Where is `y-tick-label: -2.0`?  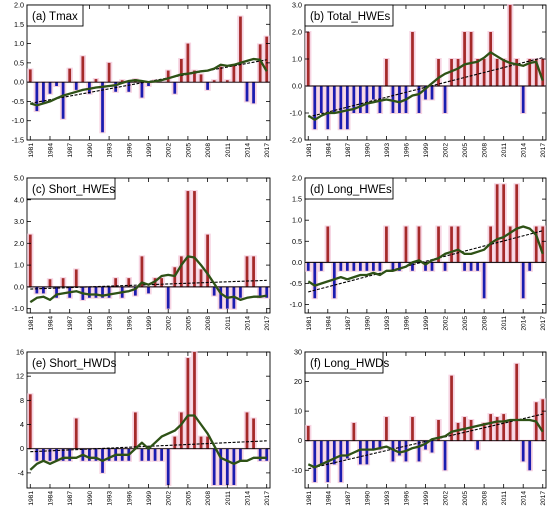 y-tick-label: -2.0 is located at coordinates (296, 140).